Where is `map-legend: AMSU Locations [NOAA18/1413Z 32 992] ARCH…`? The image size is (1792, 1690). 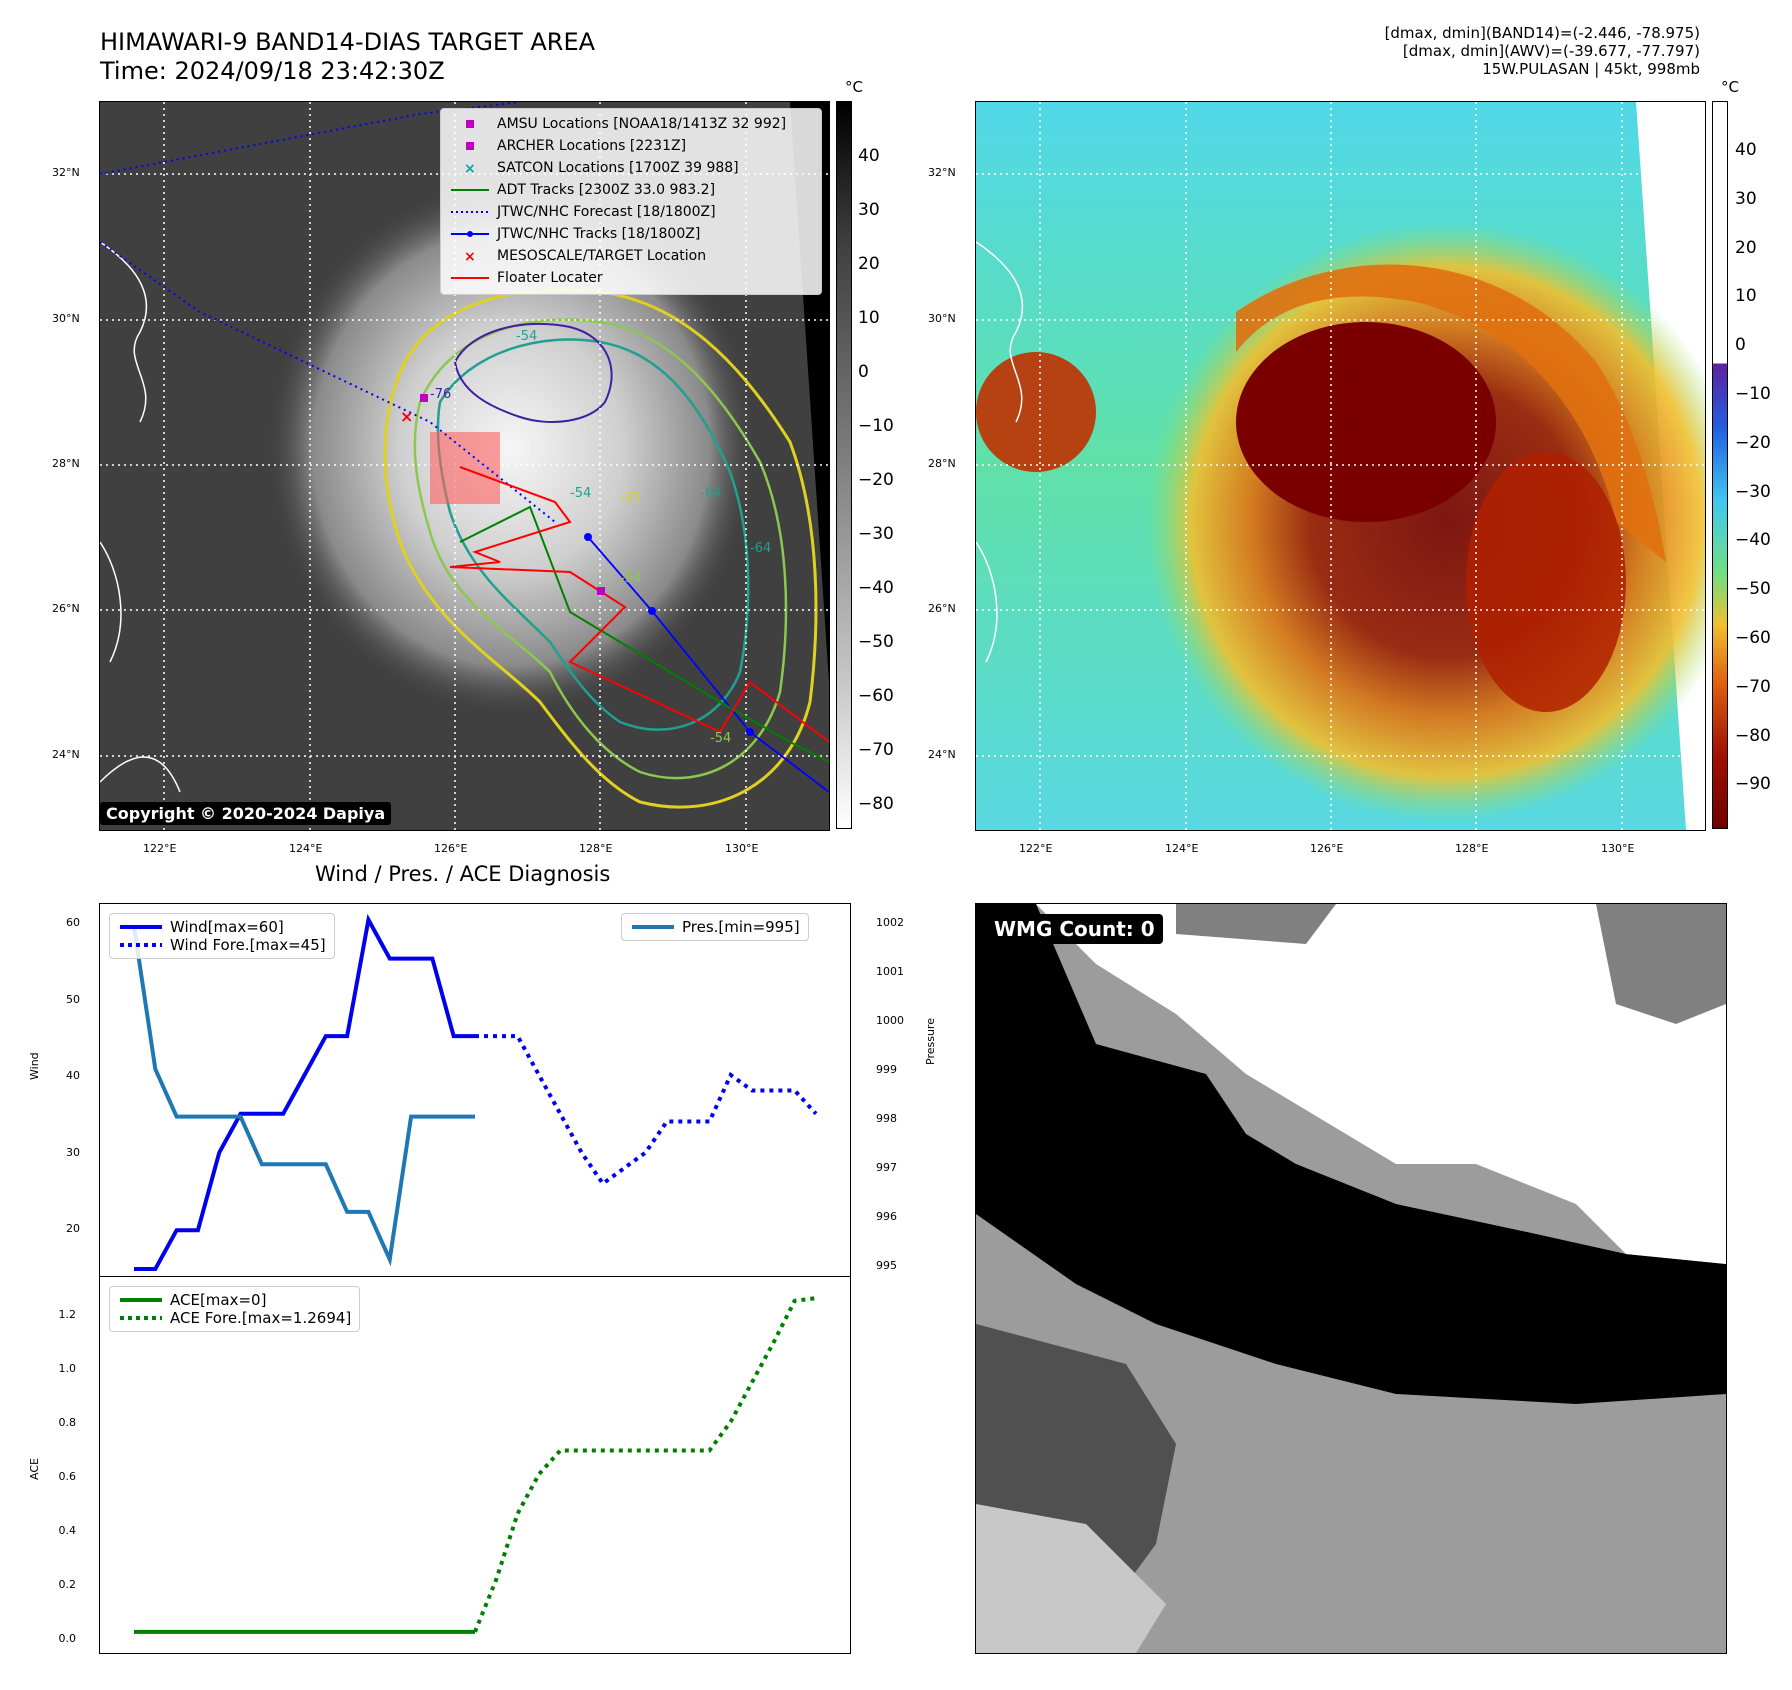 map-legend: AMSU Locations [NOAA18/1413Z 32 992] ARCH… is located at coordinates (631, 201).